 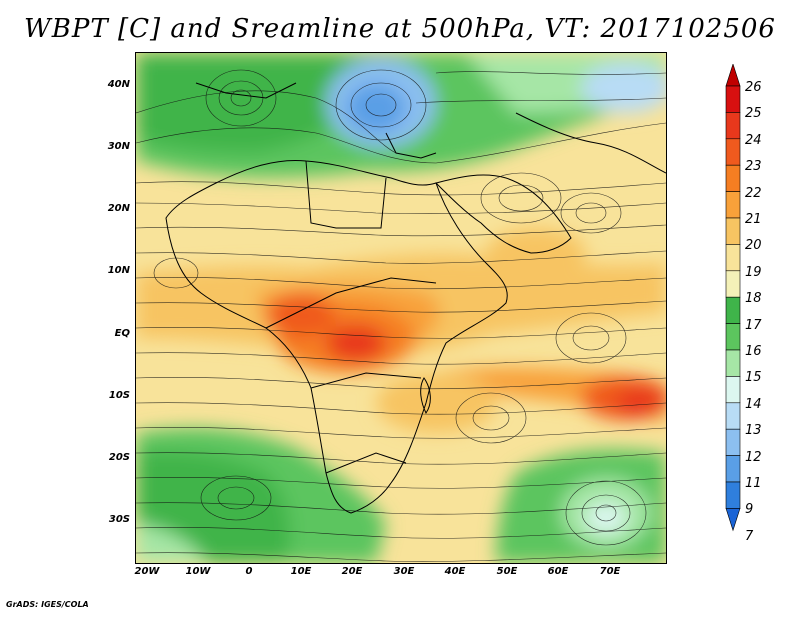 What do you see at coordinates (404, 571) in the screenshot?
I see `lon-label-30e: 30E` at bounding box center [404, 571].